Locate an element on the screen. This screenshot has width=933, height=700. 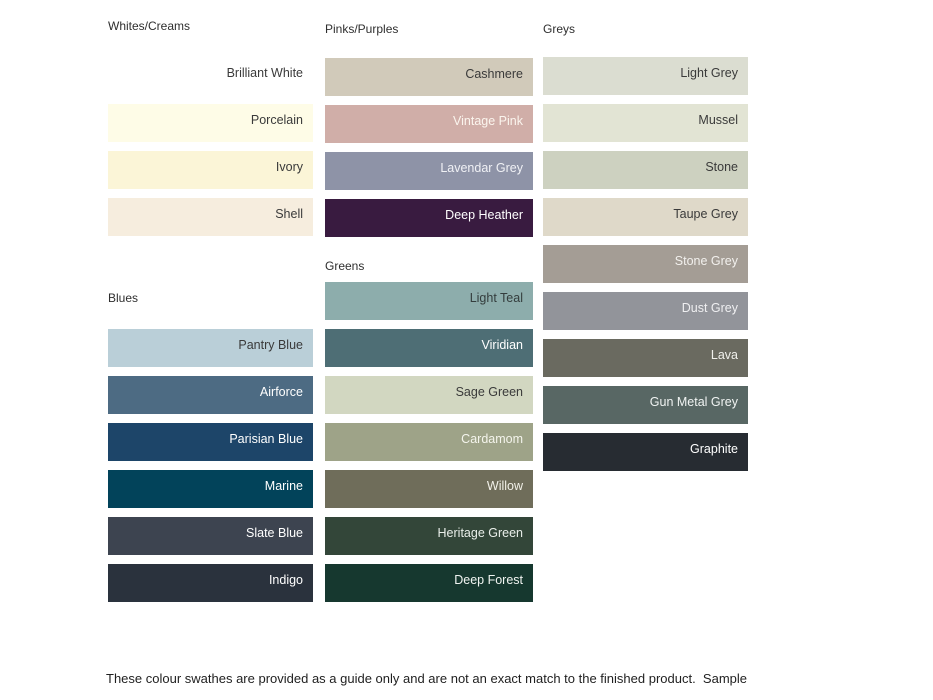
swatch-airforce: Airforce is located at coordinates (210, 395).